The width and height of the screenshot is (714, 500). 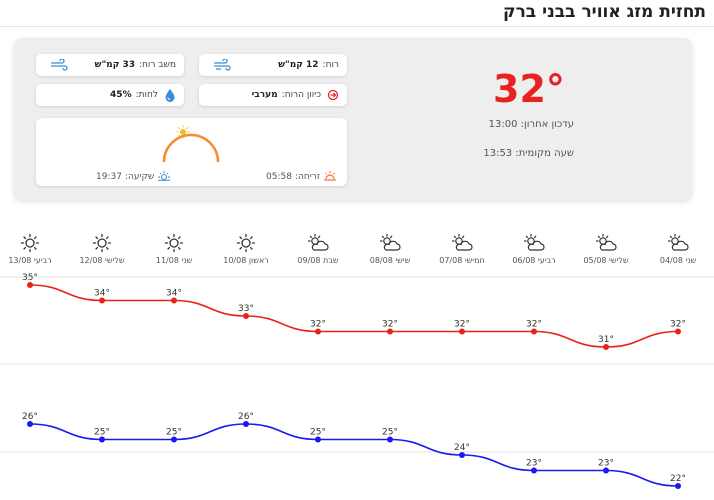 What do you see at coordinates (503, 124) in the screenshot?
I see `last-update-time: 13:00` at bounding box center [503, 124].